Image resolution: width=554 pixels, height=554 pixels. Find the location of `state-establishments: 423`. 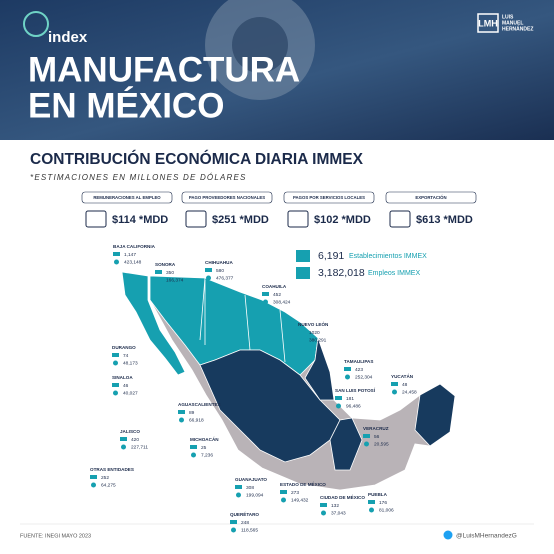

state-establishments: 423 is located at coordinates (359, 370).